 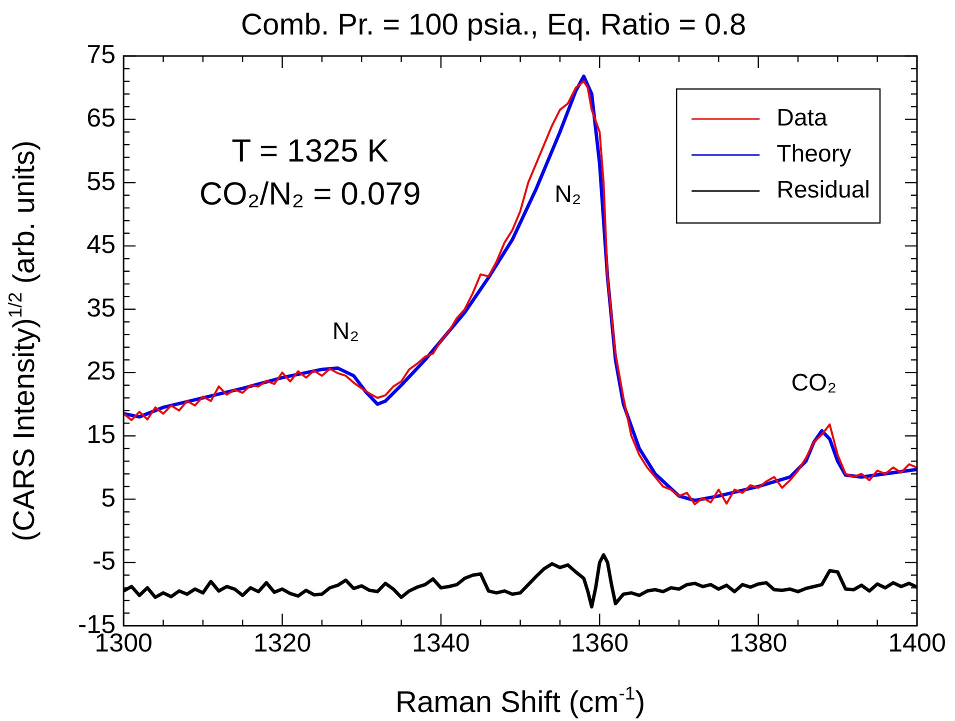 What do you see at coordinates (441, 643) in the screenshot?
I see `x-tick-label: 1340` at bounding box center [441, 643].